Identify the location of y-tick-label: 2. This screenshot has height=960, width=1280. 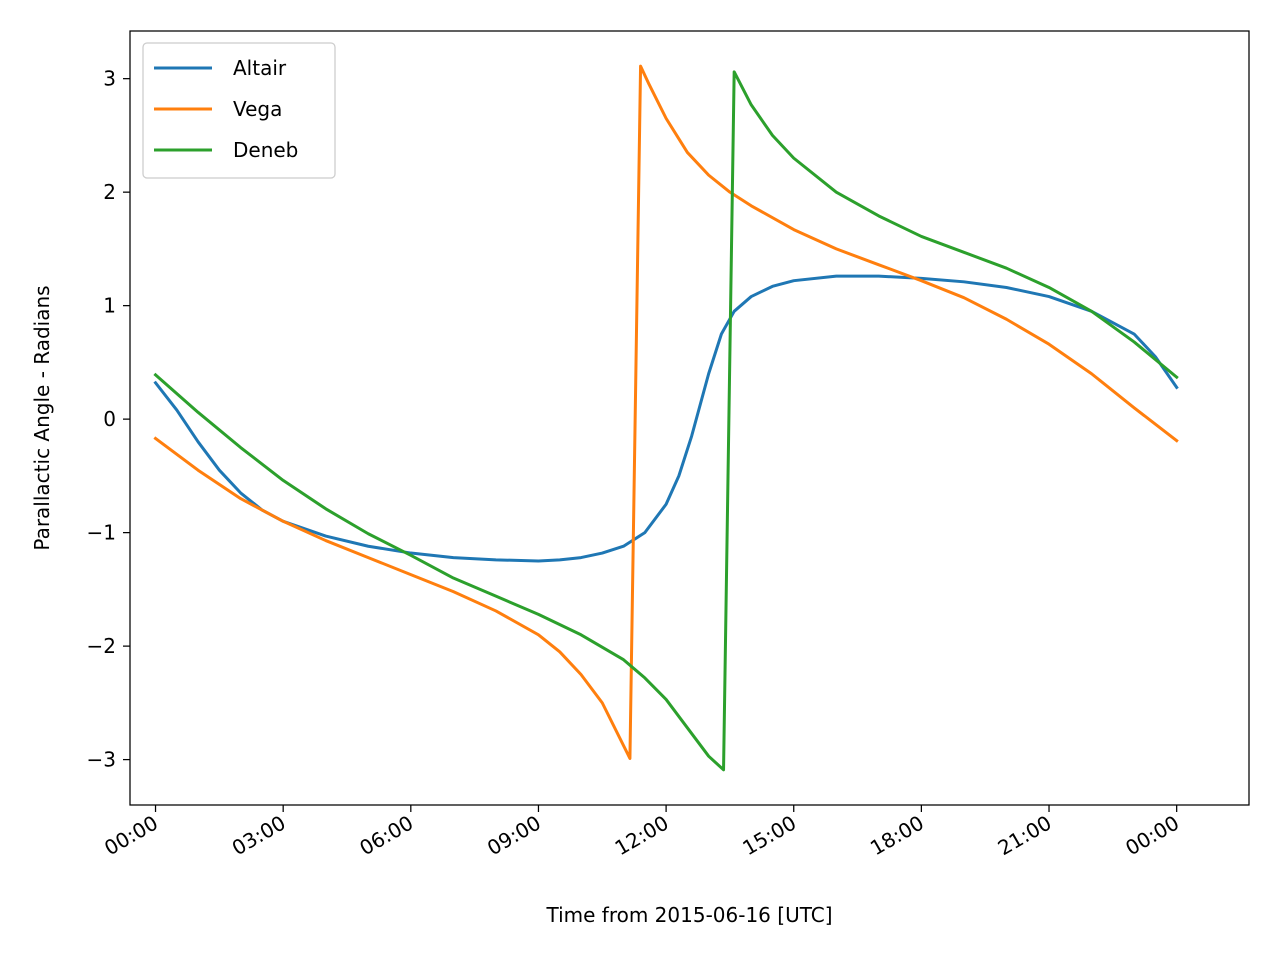
(109, 192).